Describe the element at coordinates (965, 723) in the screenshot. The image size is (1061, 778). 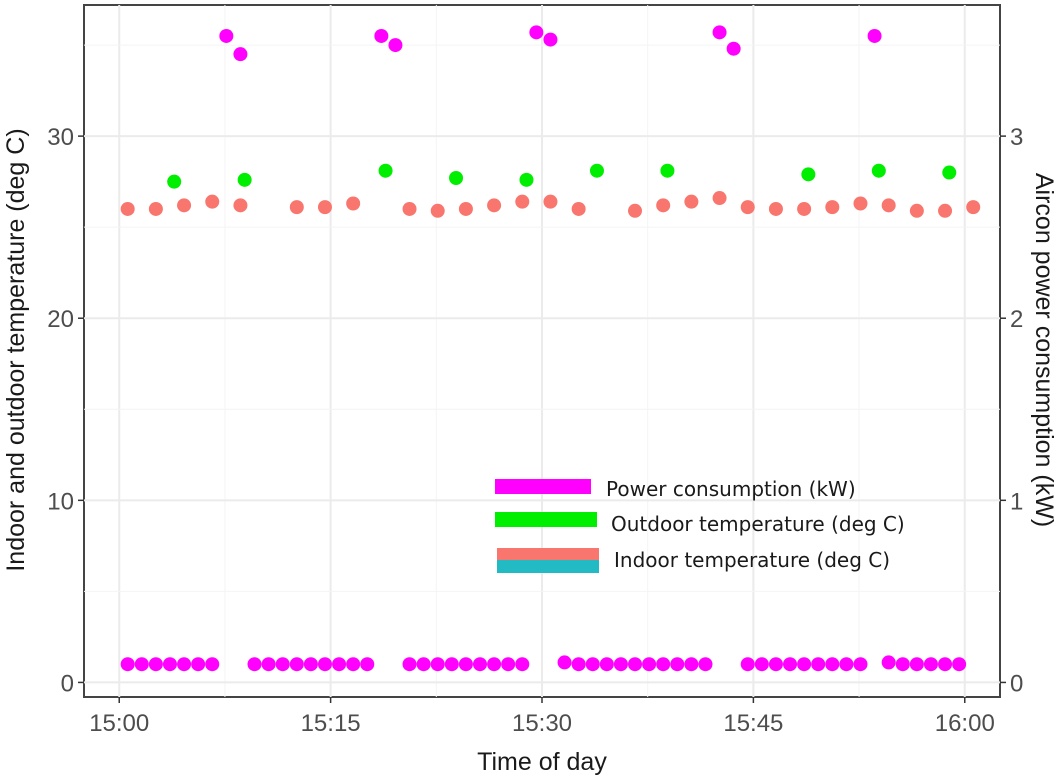
I see `x-tick-label: 16:00` at that location.